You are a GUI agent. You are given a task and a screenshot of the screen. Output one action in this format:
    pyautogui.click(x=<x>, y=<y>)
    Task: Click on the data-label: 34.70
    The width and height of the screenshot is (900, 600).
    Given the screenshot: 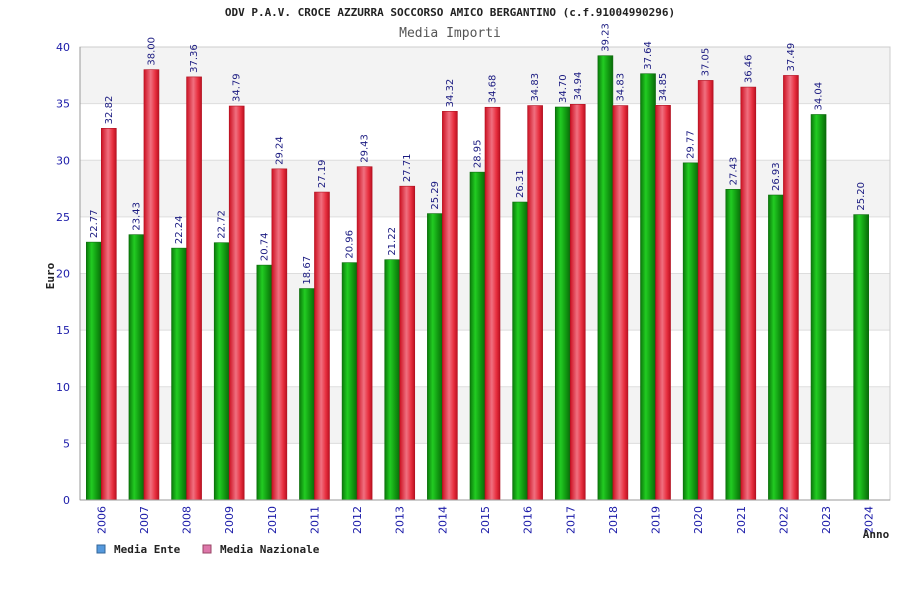 What is the action you would take?
    pyautogui.click(x=563, y=88)
    